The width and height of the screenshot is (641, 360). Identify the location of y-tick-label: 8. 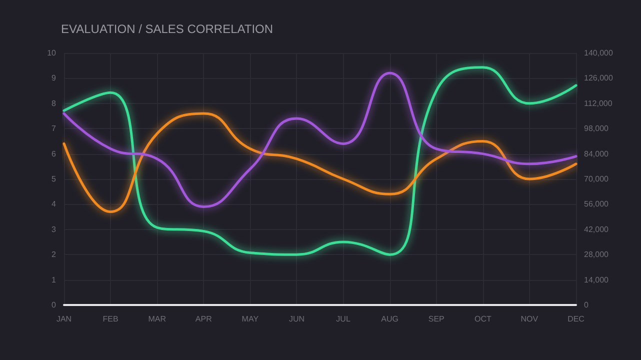
(54, 103).